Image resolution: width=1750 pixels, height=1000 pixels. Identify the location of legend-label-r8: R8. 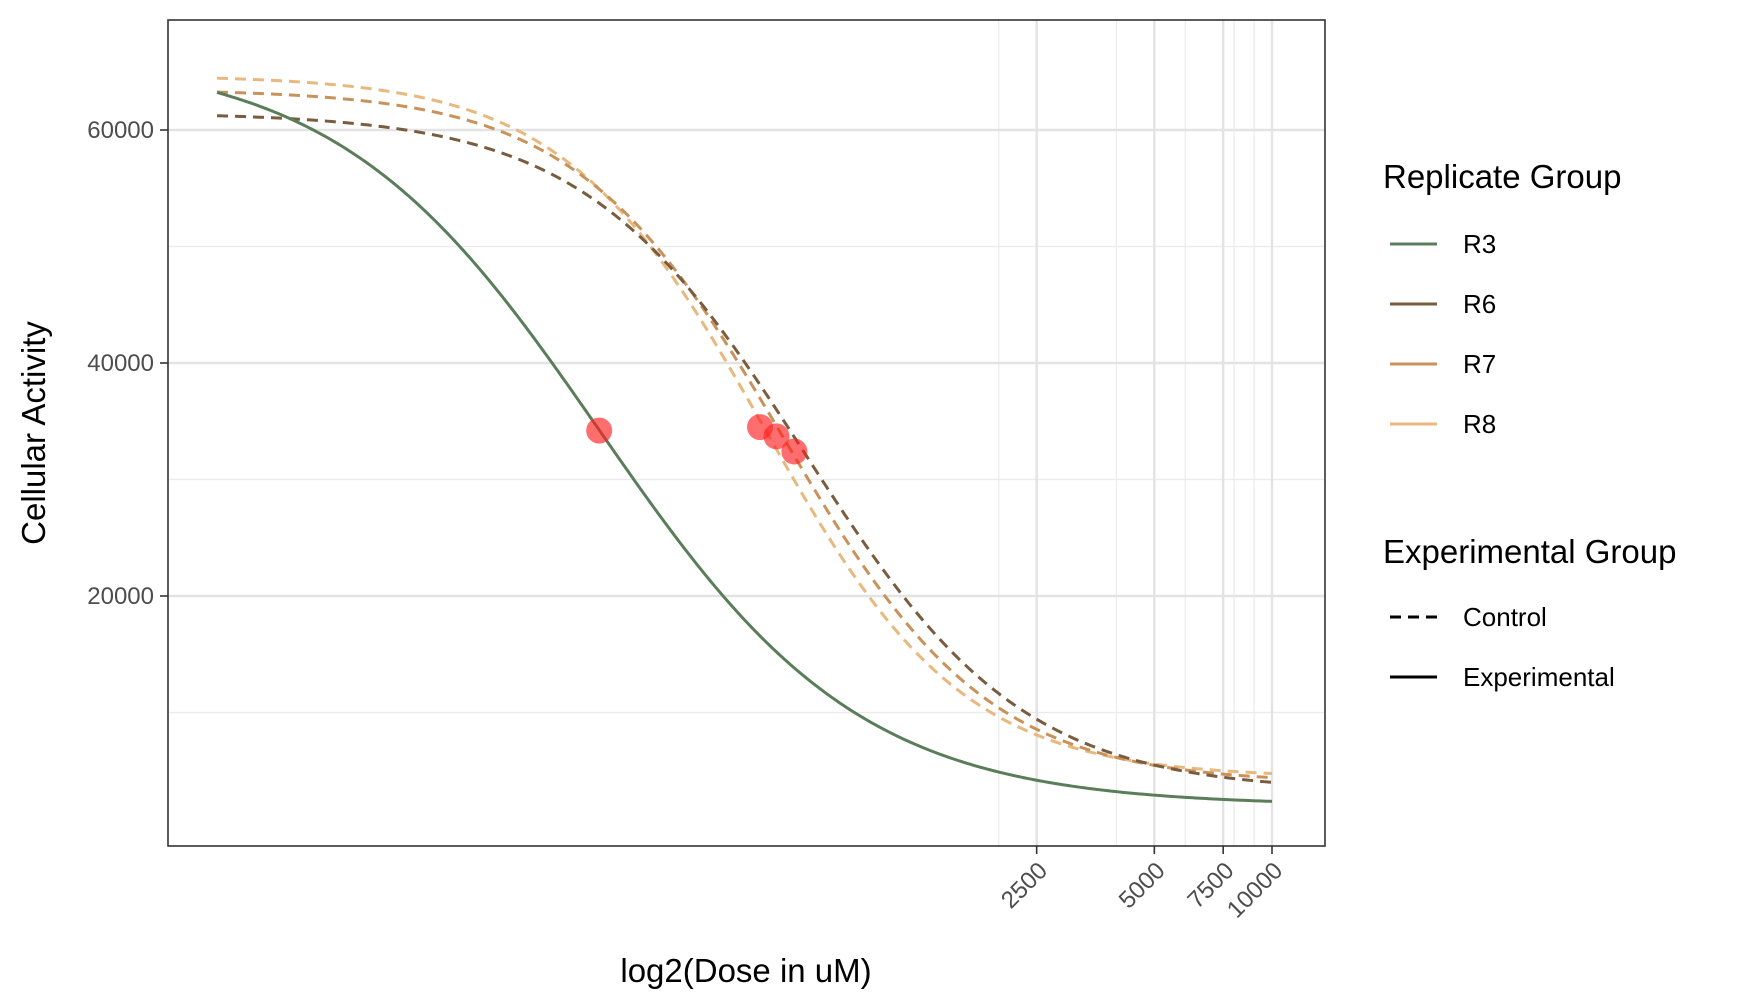
(1479, 424).